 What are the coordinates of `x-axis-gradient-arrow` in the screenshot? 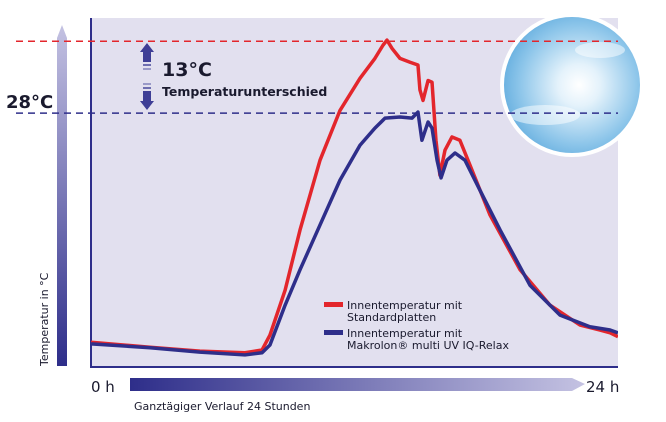 It's located at (357, 384).